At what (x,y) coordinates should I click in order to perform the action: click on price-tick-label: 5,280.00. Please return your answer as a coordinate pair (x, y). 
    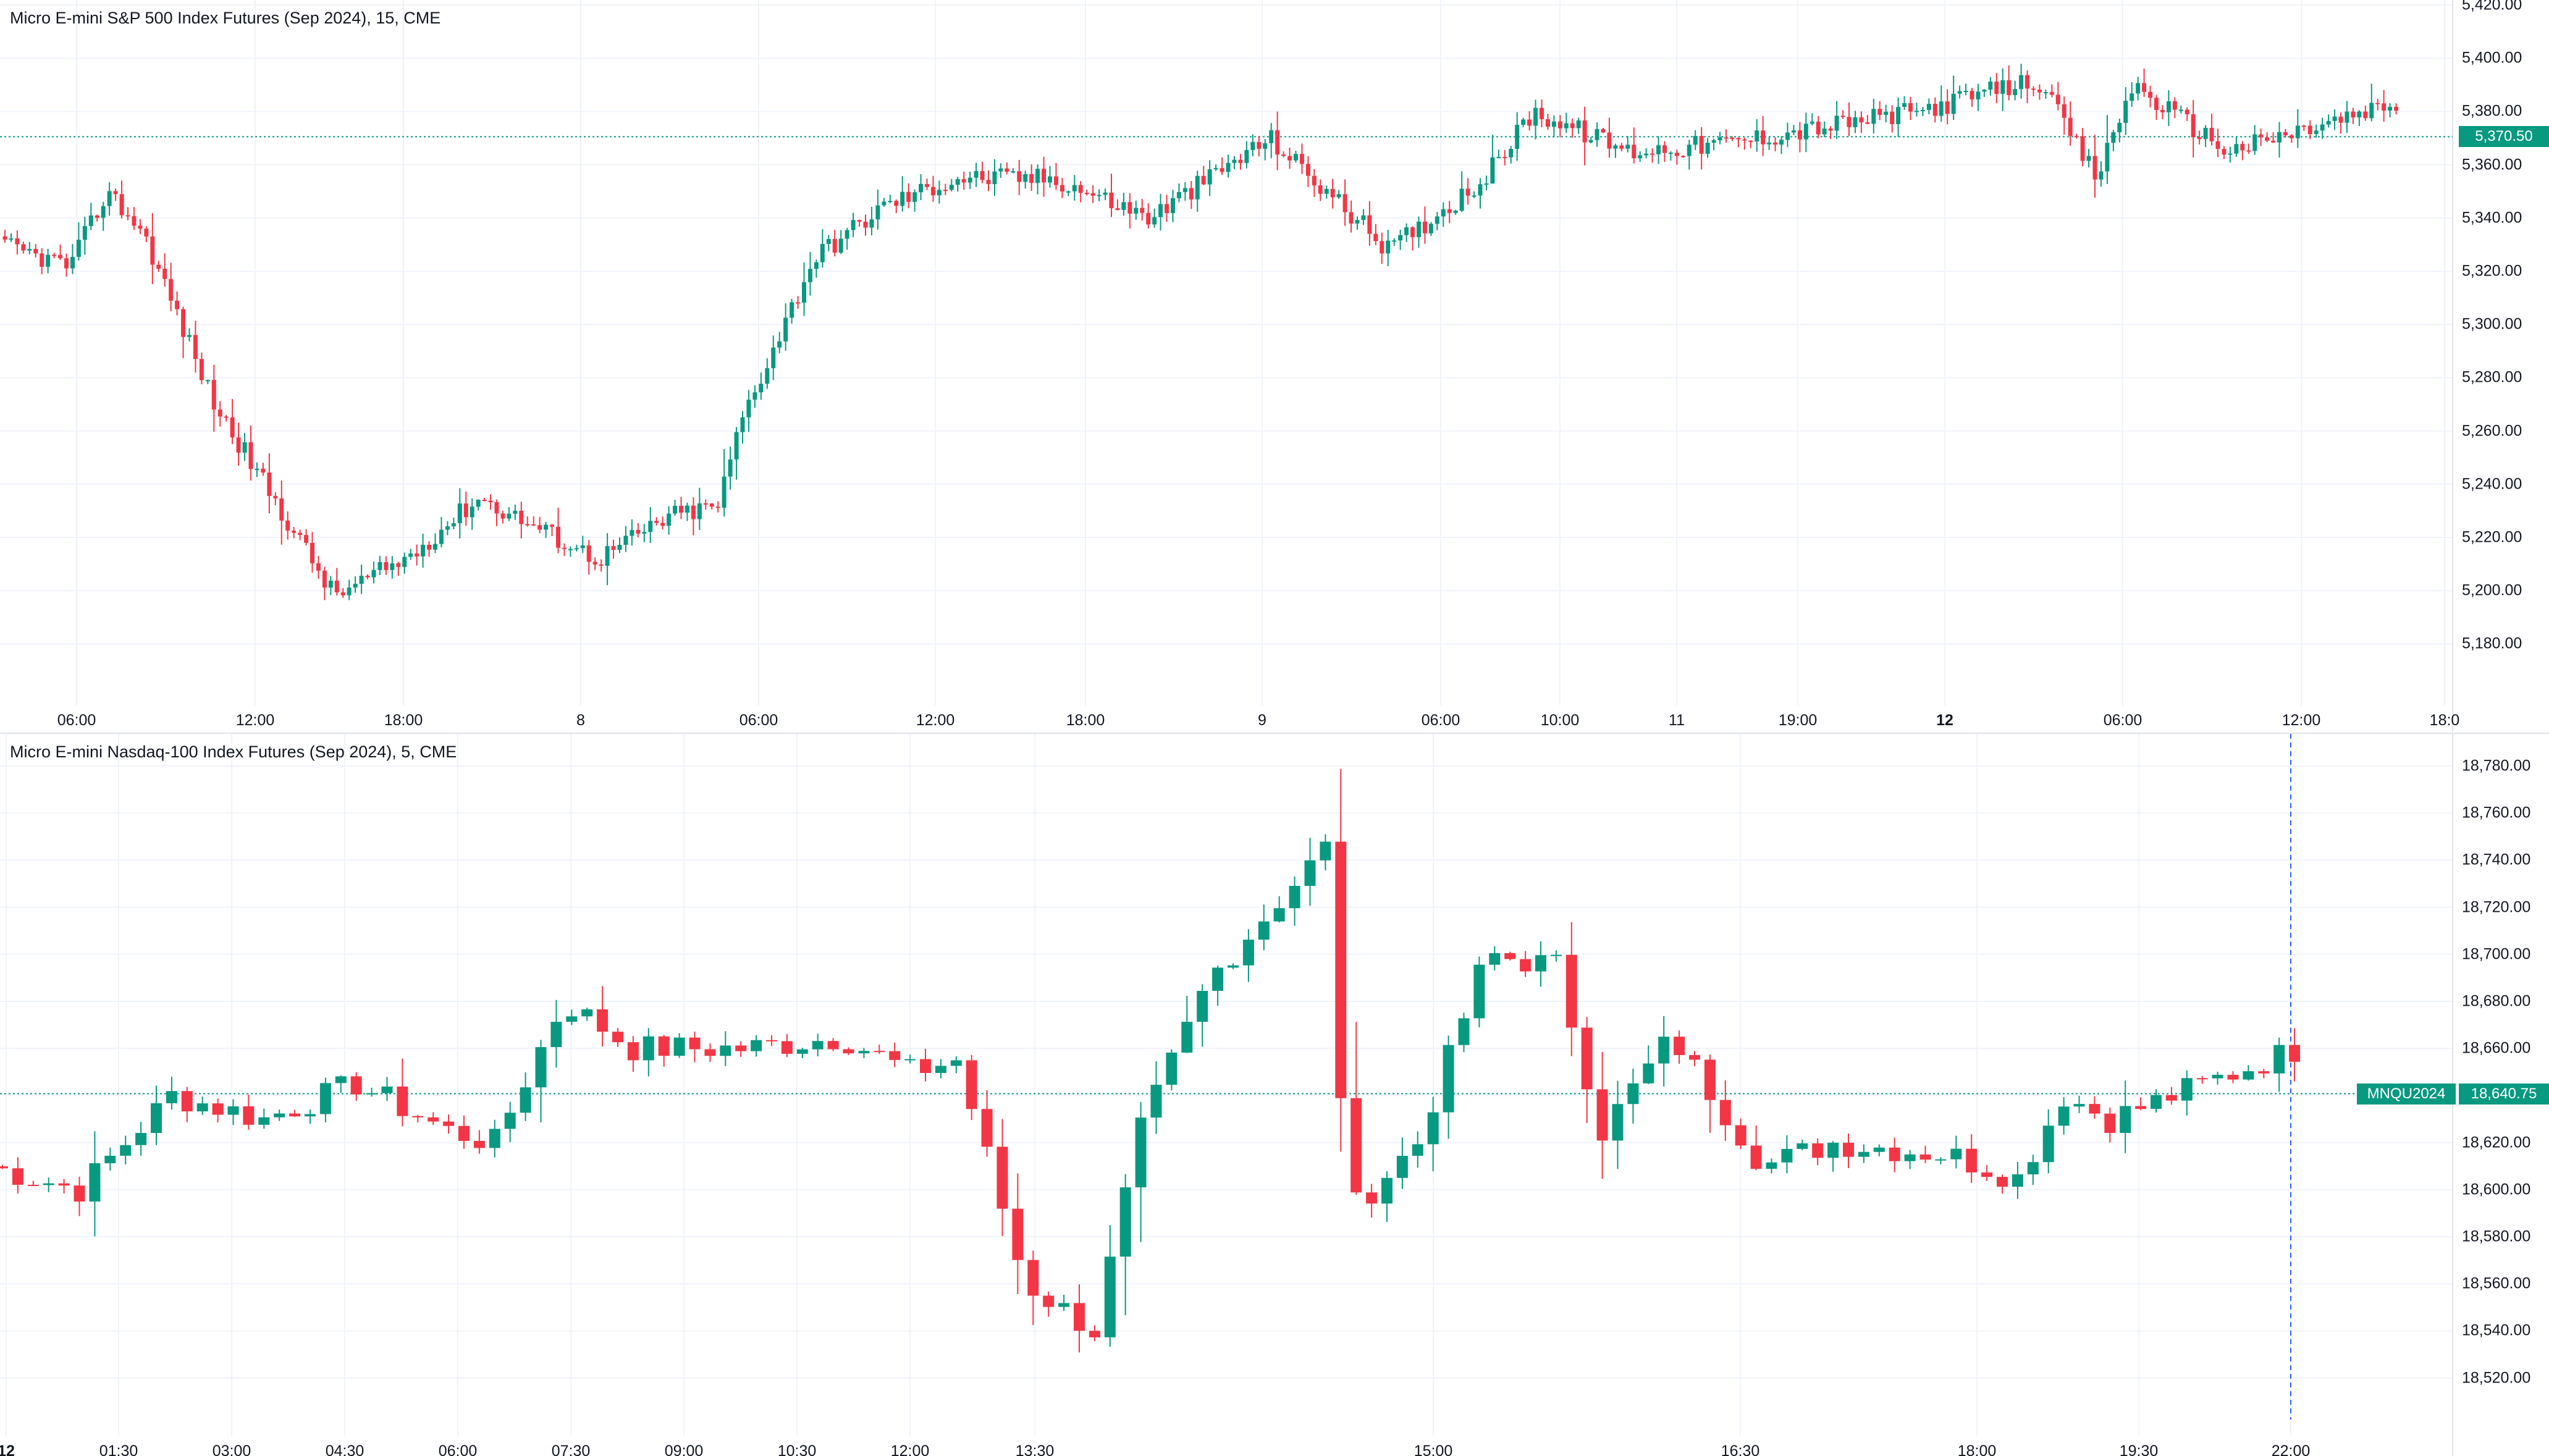
    Looking at the image, I should click on (2492, 377).